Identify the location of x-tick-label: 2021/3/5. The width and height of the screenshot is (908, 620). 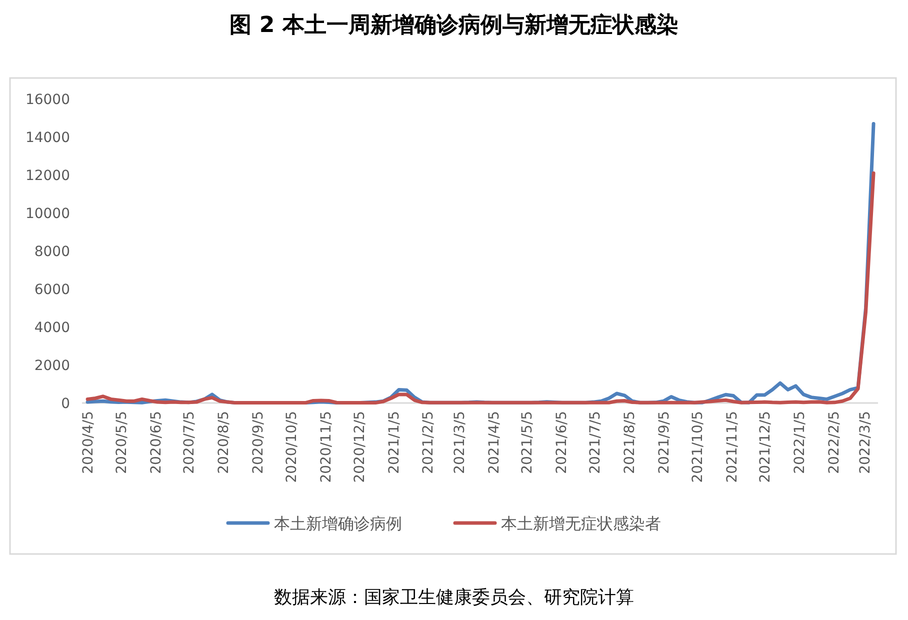
(460, 442).